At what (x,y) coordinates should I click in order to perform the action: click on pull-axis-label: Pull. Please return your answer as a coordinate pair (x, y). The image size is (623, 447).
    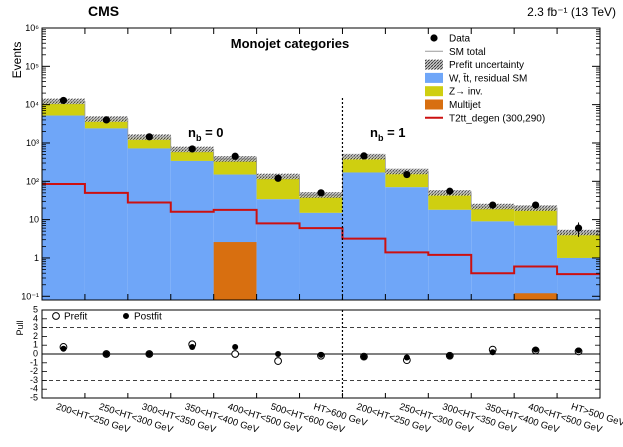
    Looking at the image, I should click on (20, 327).